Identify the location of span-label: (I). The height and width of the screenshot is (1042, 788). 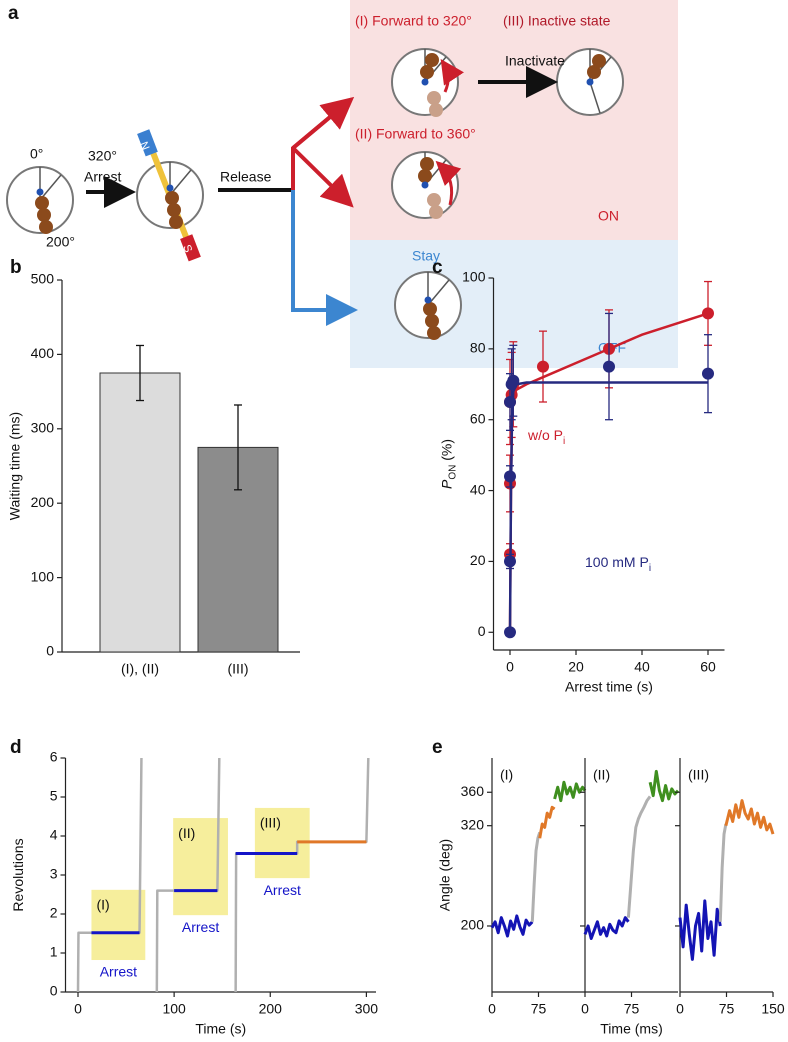
(102, 905).